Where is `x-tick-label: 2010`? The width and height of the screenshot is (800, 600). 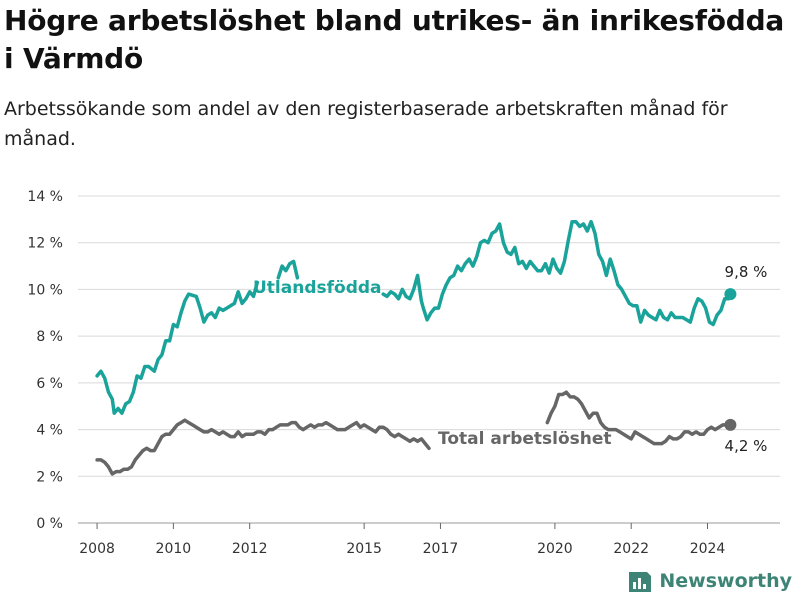 x-tick-label: 2010 is located at coordinates (174, 549).